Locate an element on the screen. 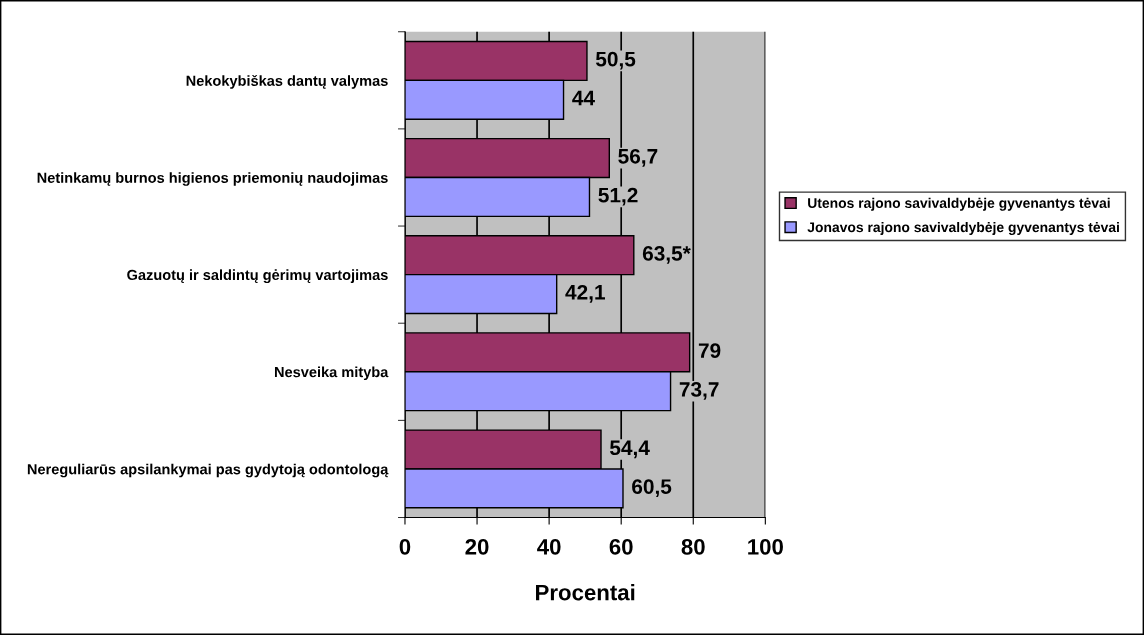 The height and width of the screenshot is (635, 1144). data-label: 79 is located at coordinates (709, 350).